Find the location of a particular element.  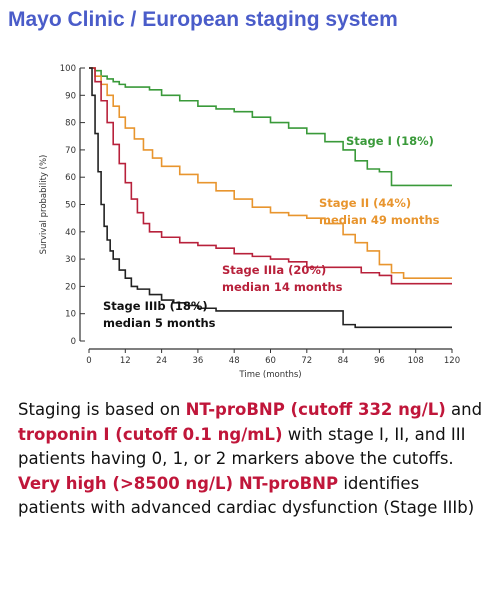

y-tick-label: 80 is located at coordinates (70, 124).